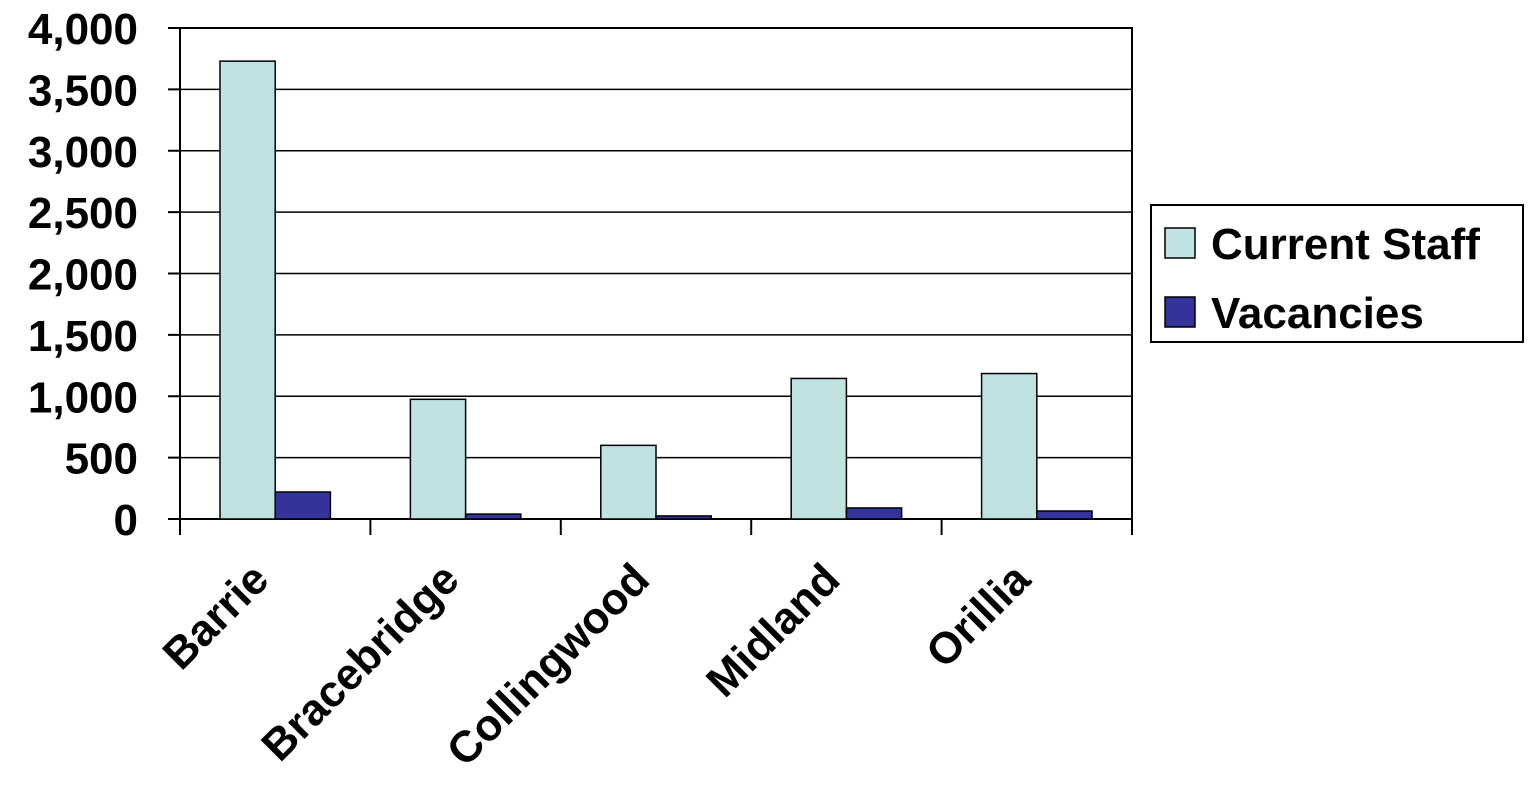 This screenshot has width=1531, height=799. Describe the element at coordinates (773, 630) in the screenshot. I see `x-category-label: Midland` at that location.